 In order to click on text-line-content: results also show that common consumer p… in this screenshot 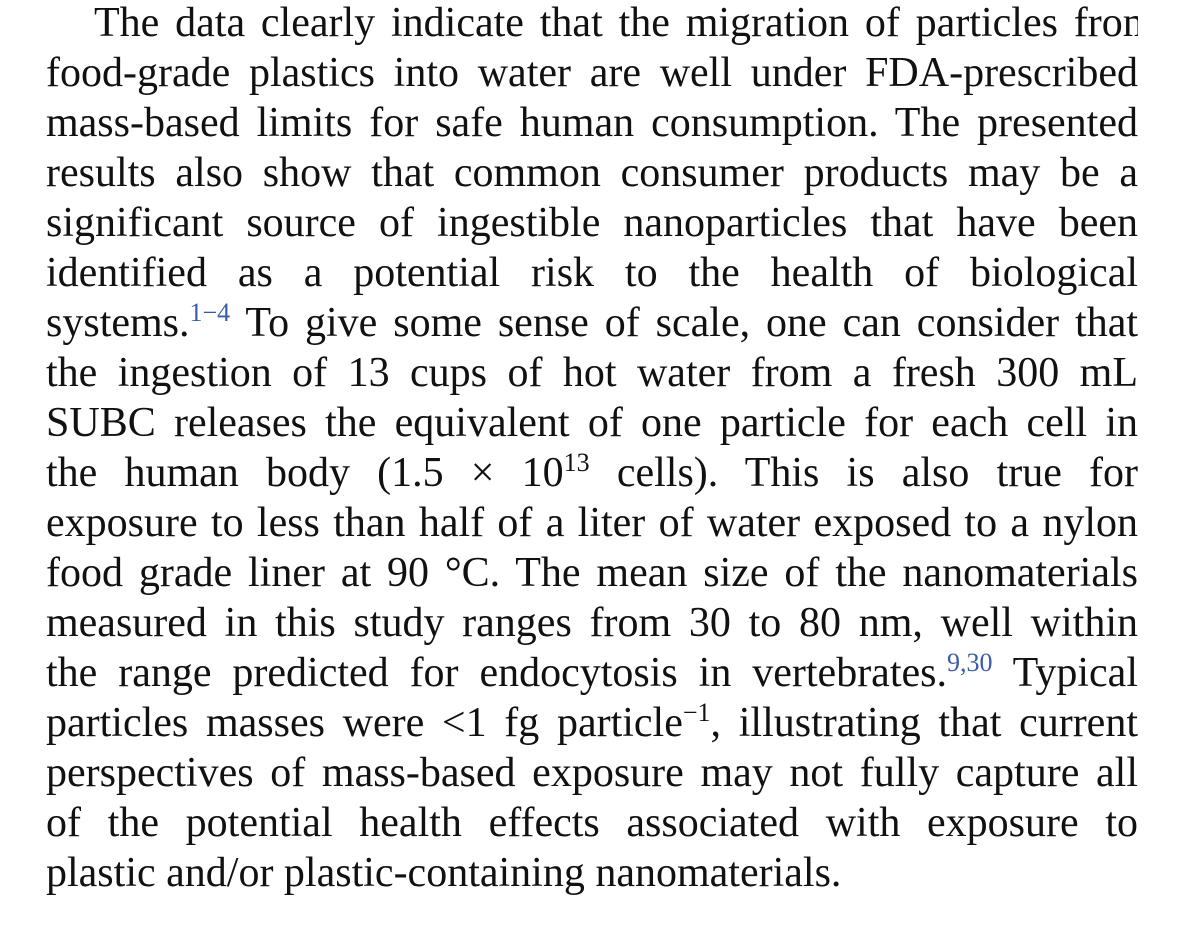, I will do `click(592, 173)`.